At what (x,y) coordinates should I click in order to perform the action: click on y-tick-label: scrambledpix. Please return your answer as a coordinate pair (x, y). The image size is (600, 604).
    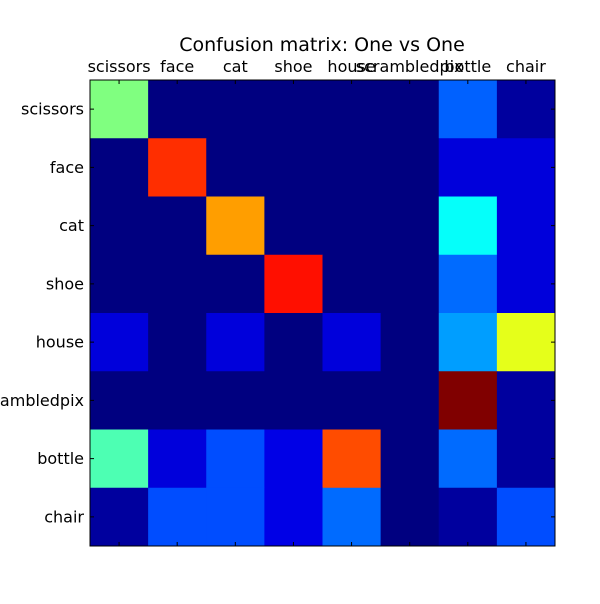
    Looking at the image, I should click on (42, 400).